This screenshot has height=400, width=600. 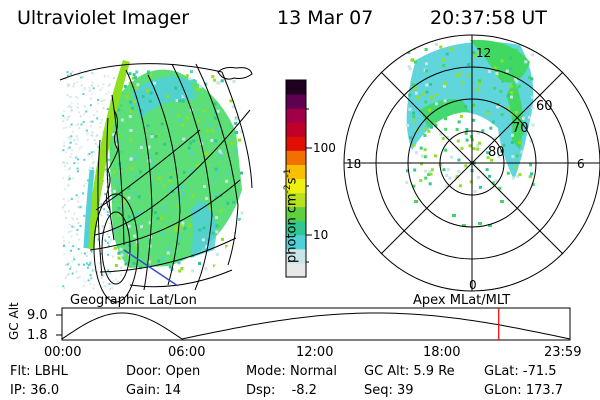 I want to click on time-label: 20:37:58 UT, so click(x=488, y=18).